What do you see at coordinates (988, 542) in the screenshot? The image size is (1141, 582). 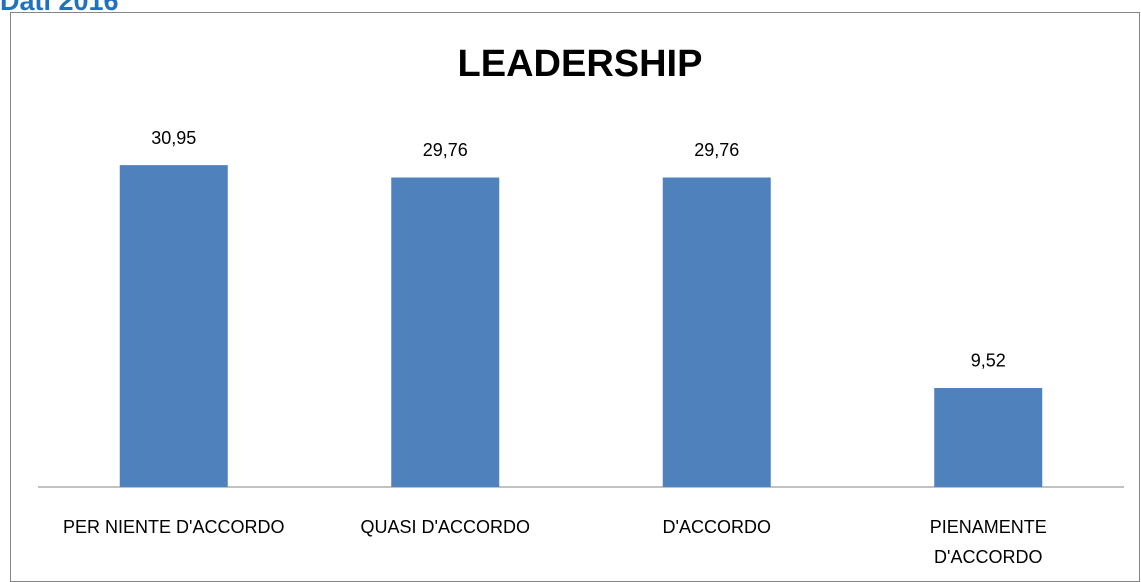 I see `x-tick-label: PIENAMENTE D'ACCORDO` at bounding box center [988, 542].